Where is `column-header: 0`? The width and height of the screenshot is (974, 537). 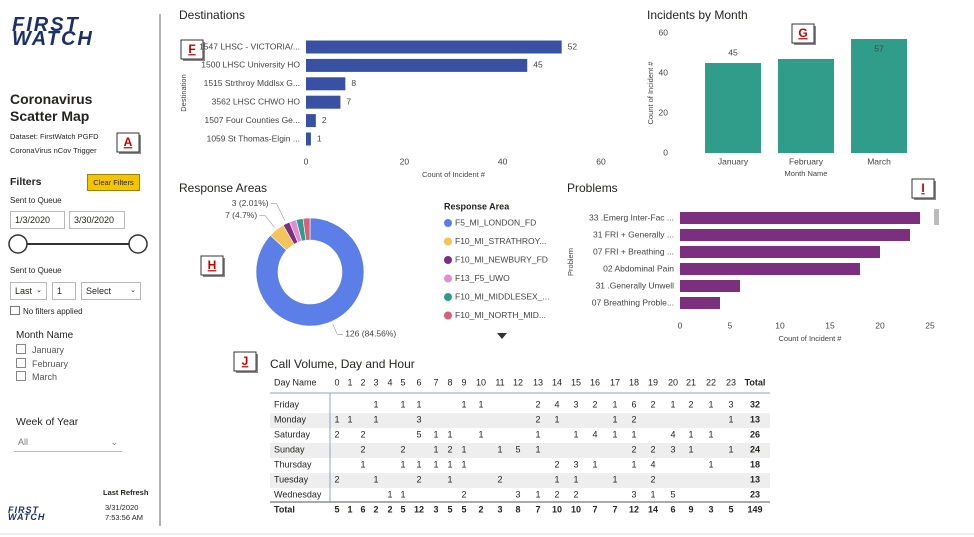 column-header: 0 is located at coordinates (336, 382).